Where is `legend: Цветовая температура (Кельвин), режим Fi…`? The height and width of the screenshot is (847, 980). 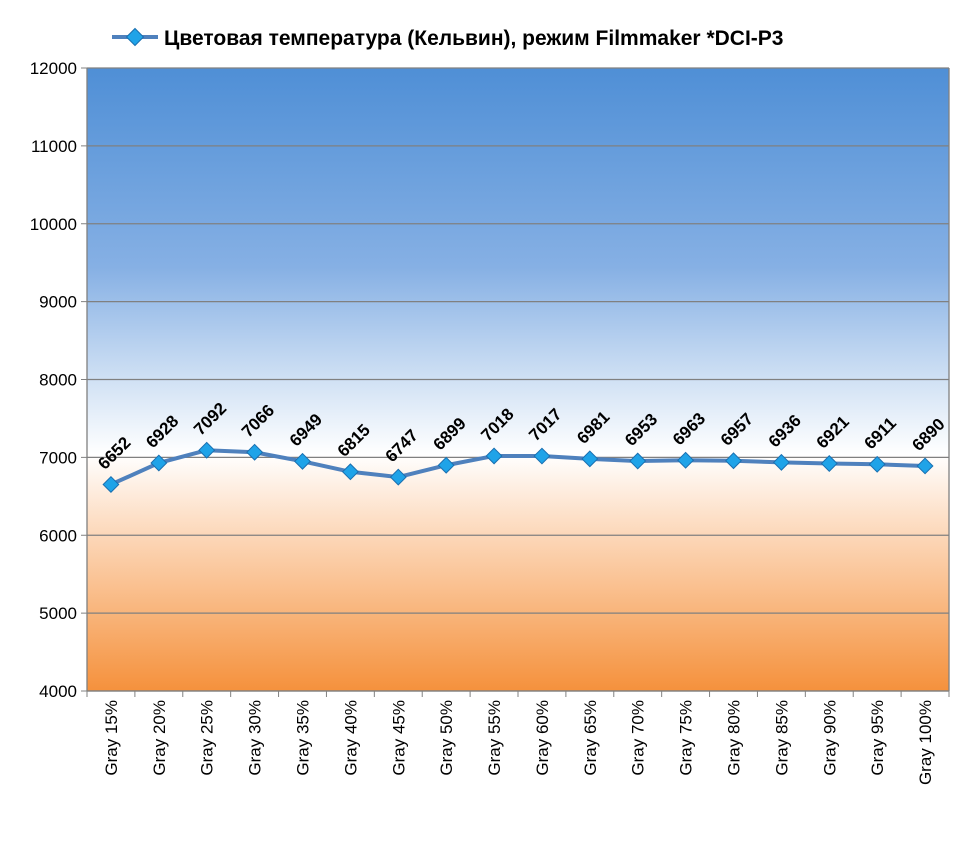 legend: Цветовая температура (Кельвин), режим Fi… is located at coordinates (447, 38).